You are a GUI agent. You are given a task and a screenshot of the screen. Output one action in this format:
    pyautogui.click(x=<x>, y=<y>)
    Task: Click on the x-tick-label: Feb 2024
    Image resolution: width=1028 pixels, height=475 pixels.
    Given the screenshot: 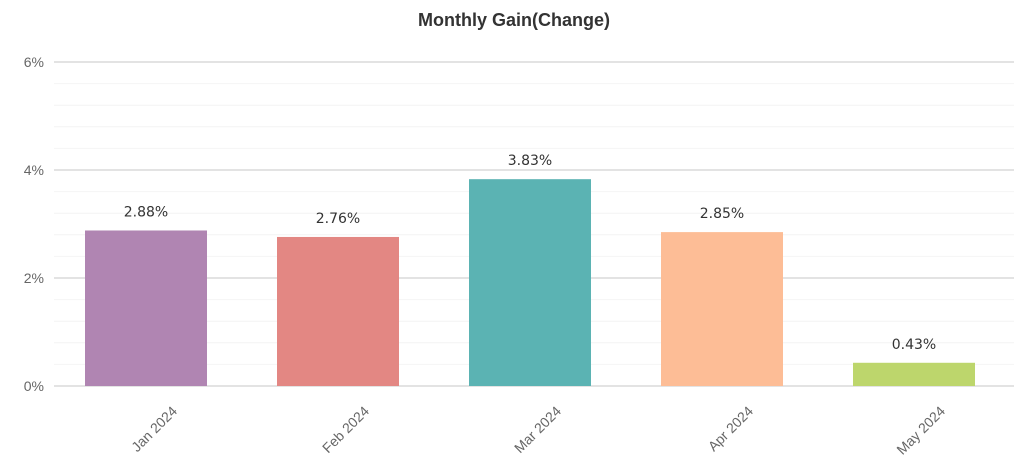 What is the action you would take?
    pyautogui.click(x=345, y=429)
    